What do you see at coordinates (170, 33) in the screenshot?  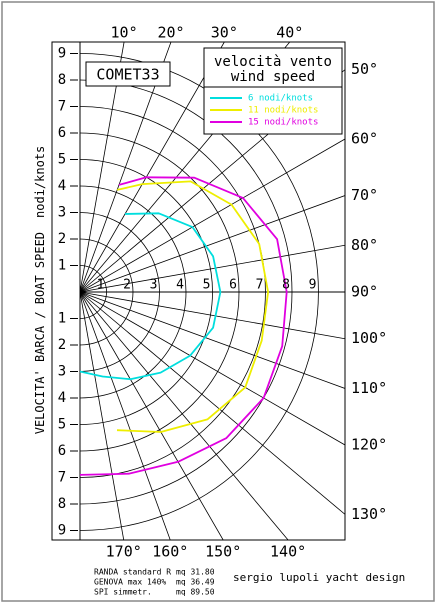 I see `angle-tick-label: 20°` at bounding box center [170, 33].